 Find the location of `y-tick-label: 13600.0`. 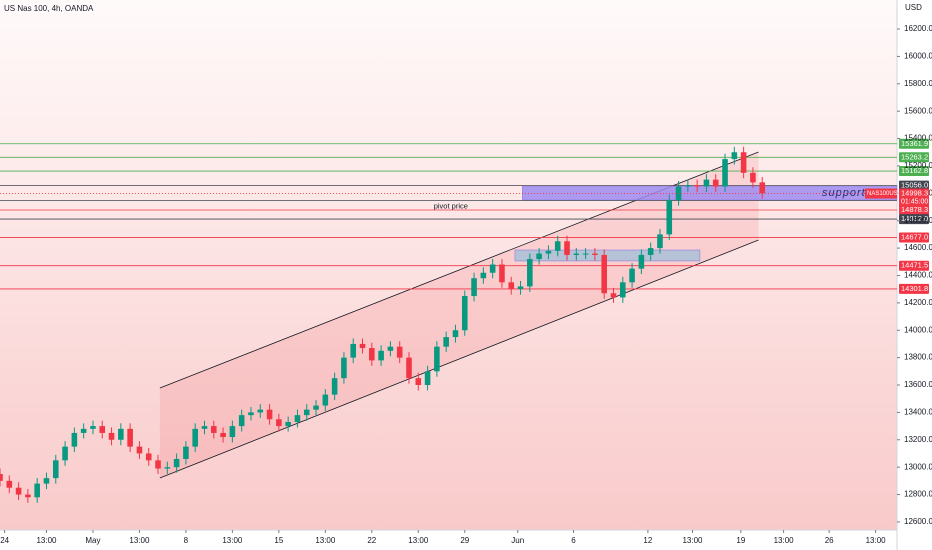

y-tick-label: 13600.0 is located at coordinates (918, 384).